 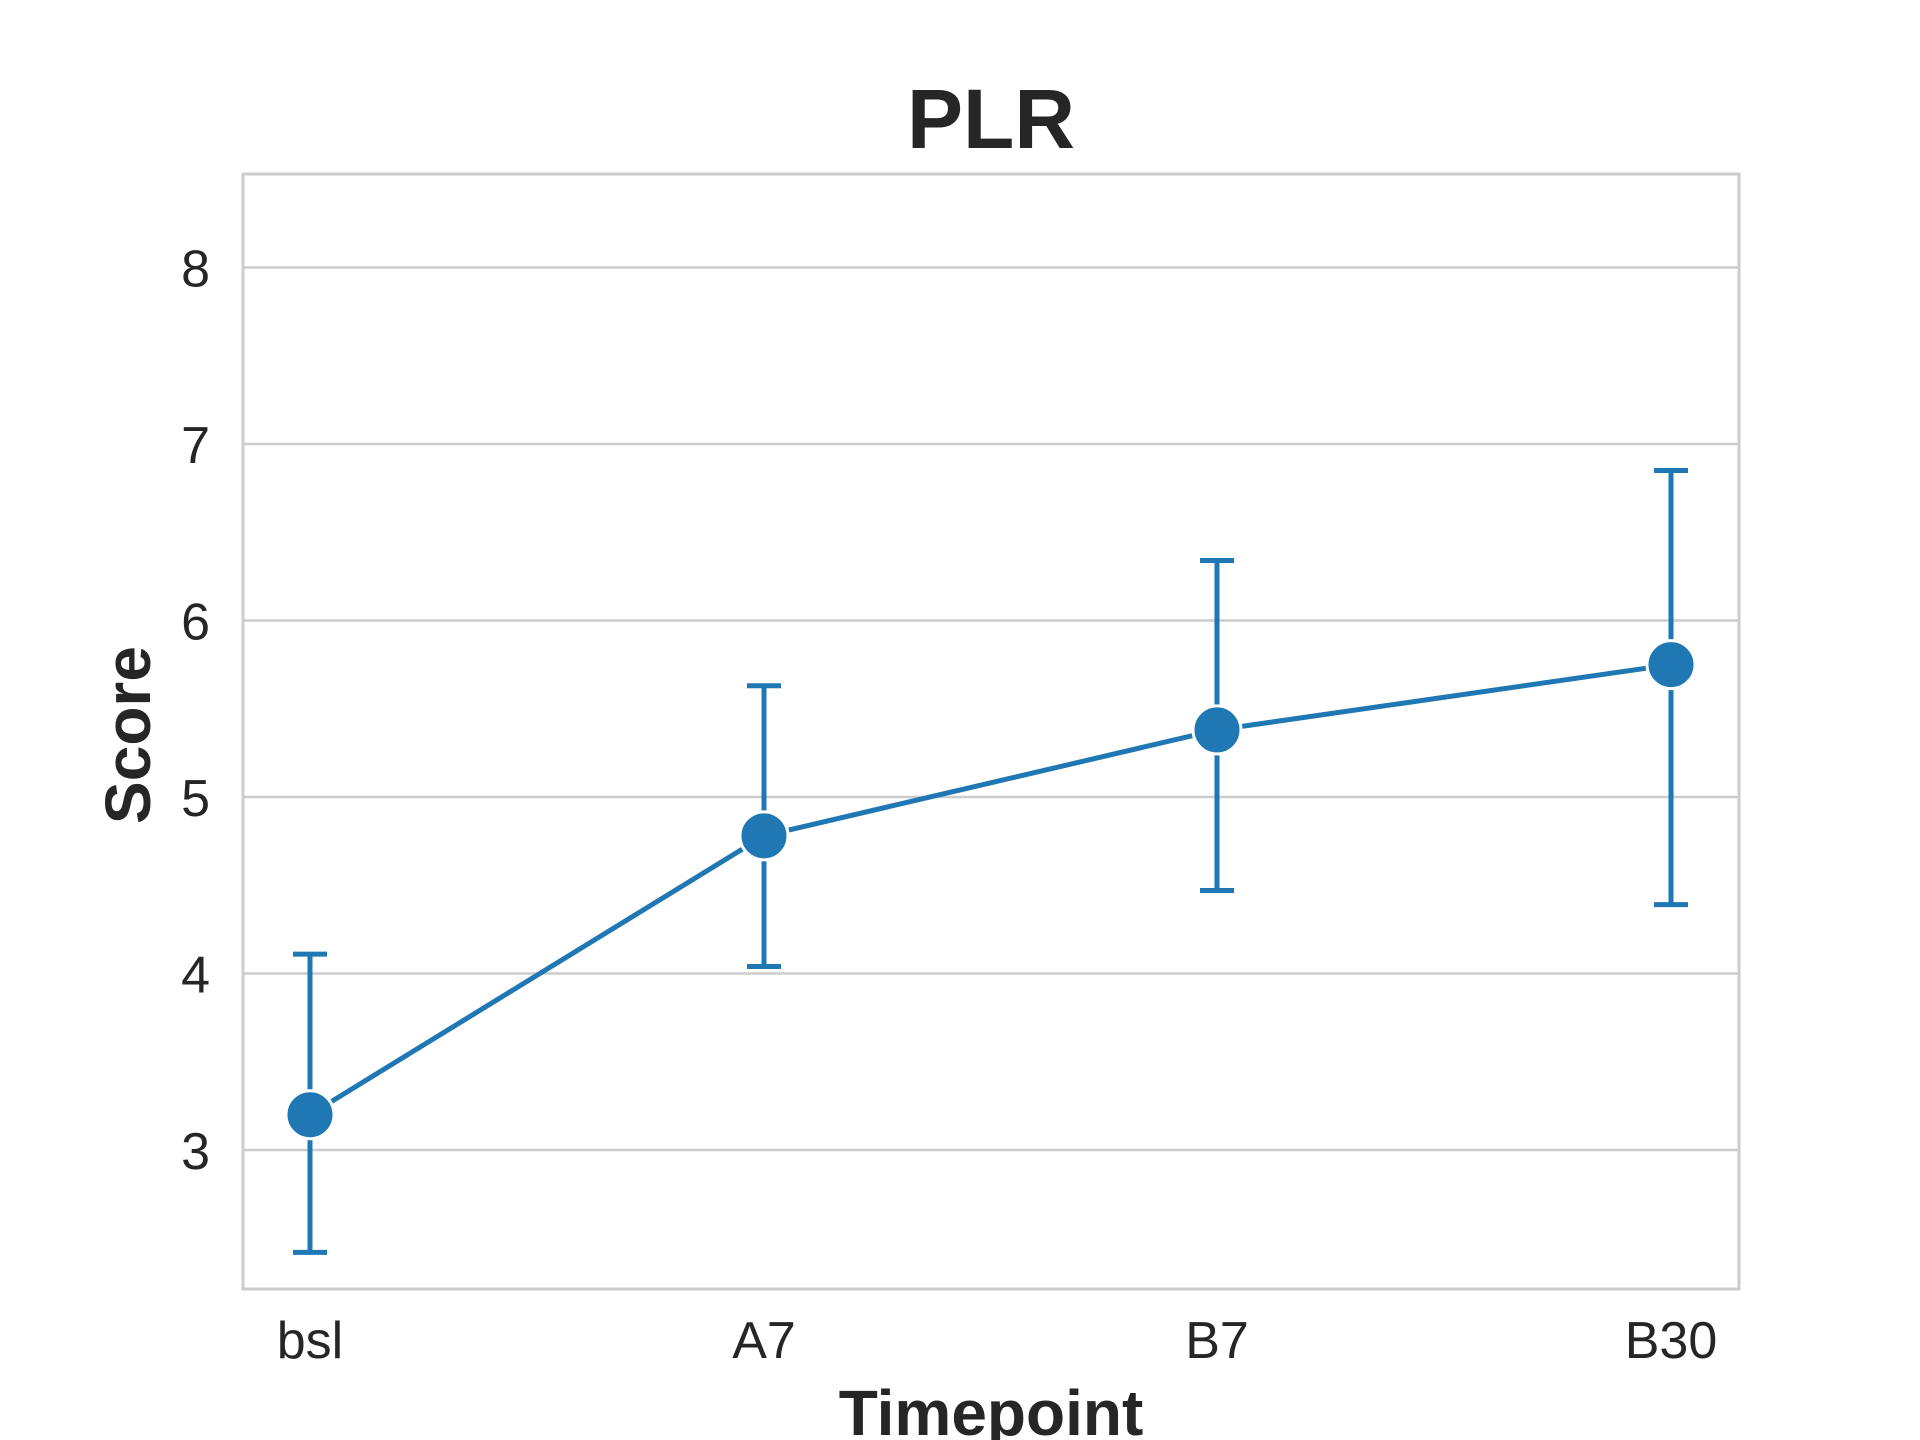 I want to click on y-tick-label: 7, so click(x=195, y=446).